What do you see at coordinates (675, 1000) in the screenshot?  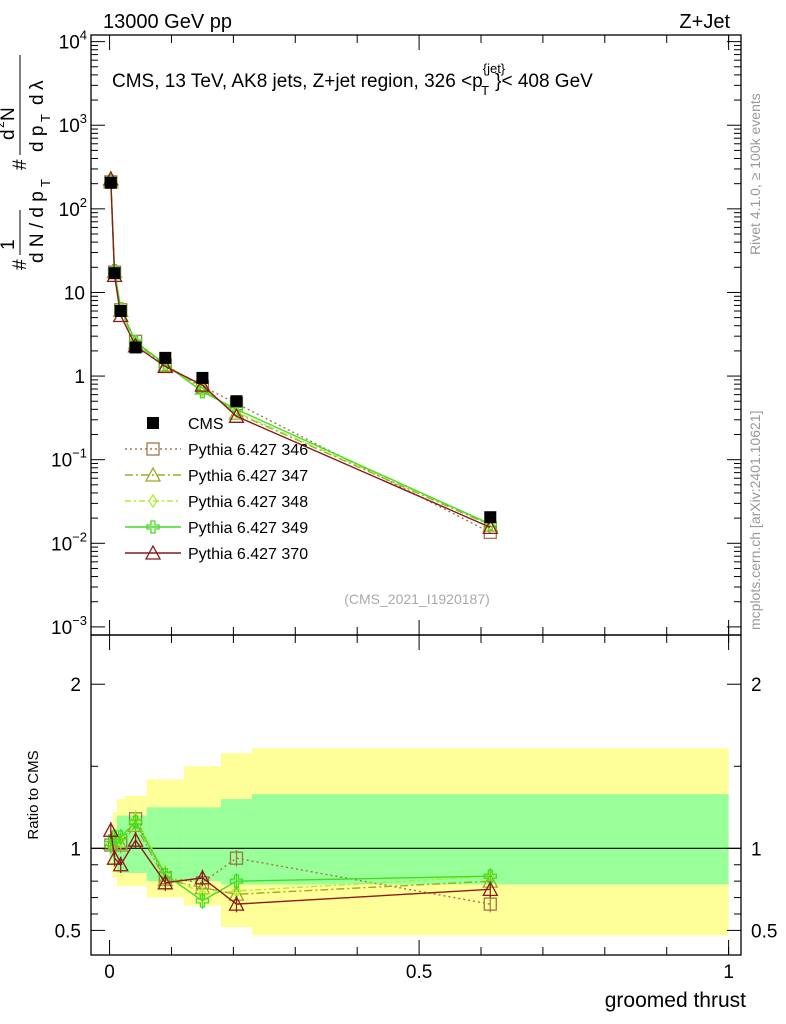 I see `x-axis-label: groomed thrust` at bounding box center [675, 1000].